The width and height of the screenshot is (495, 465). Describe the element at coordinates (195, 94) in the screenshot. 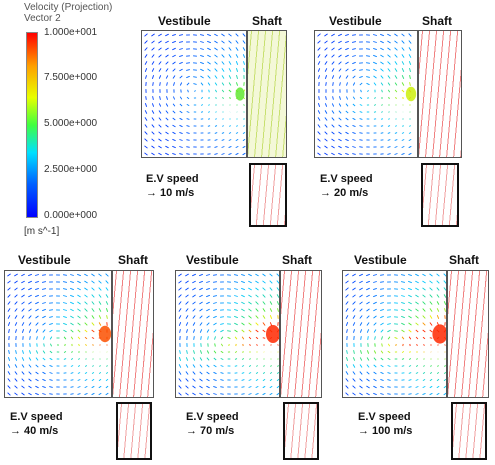

I see `vector-field` at that location.